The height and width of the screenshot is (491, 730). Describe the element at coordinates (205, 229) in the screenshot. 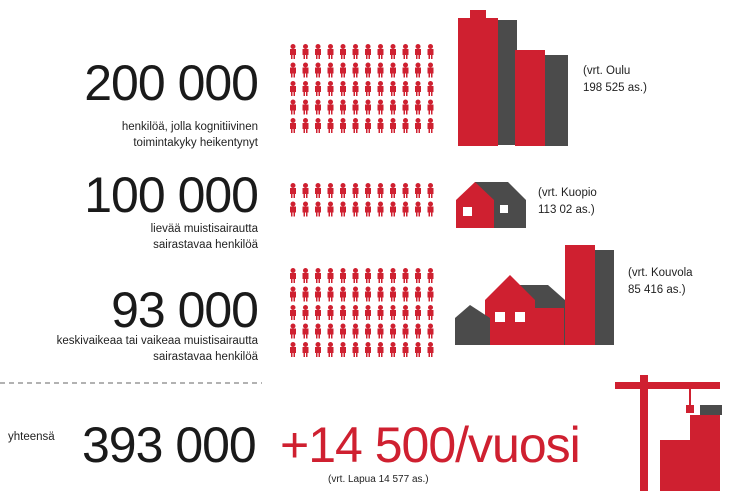

I see `row-description: lievää muistisairautta` at that location.